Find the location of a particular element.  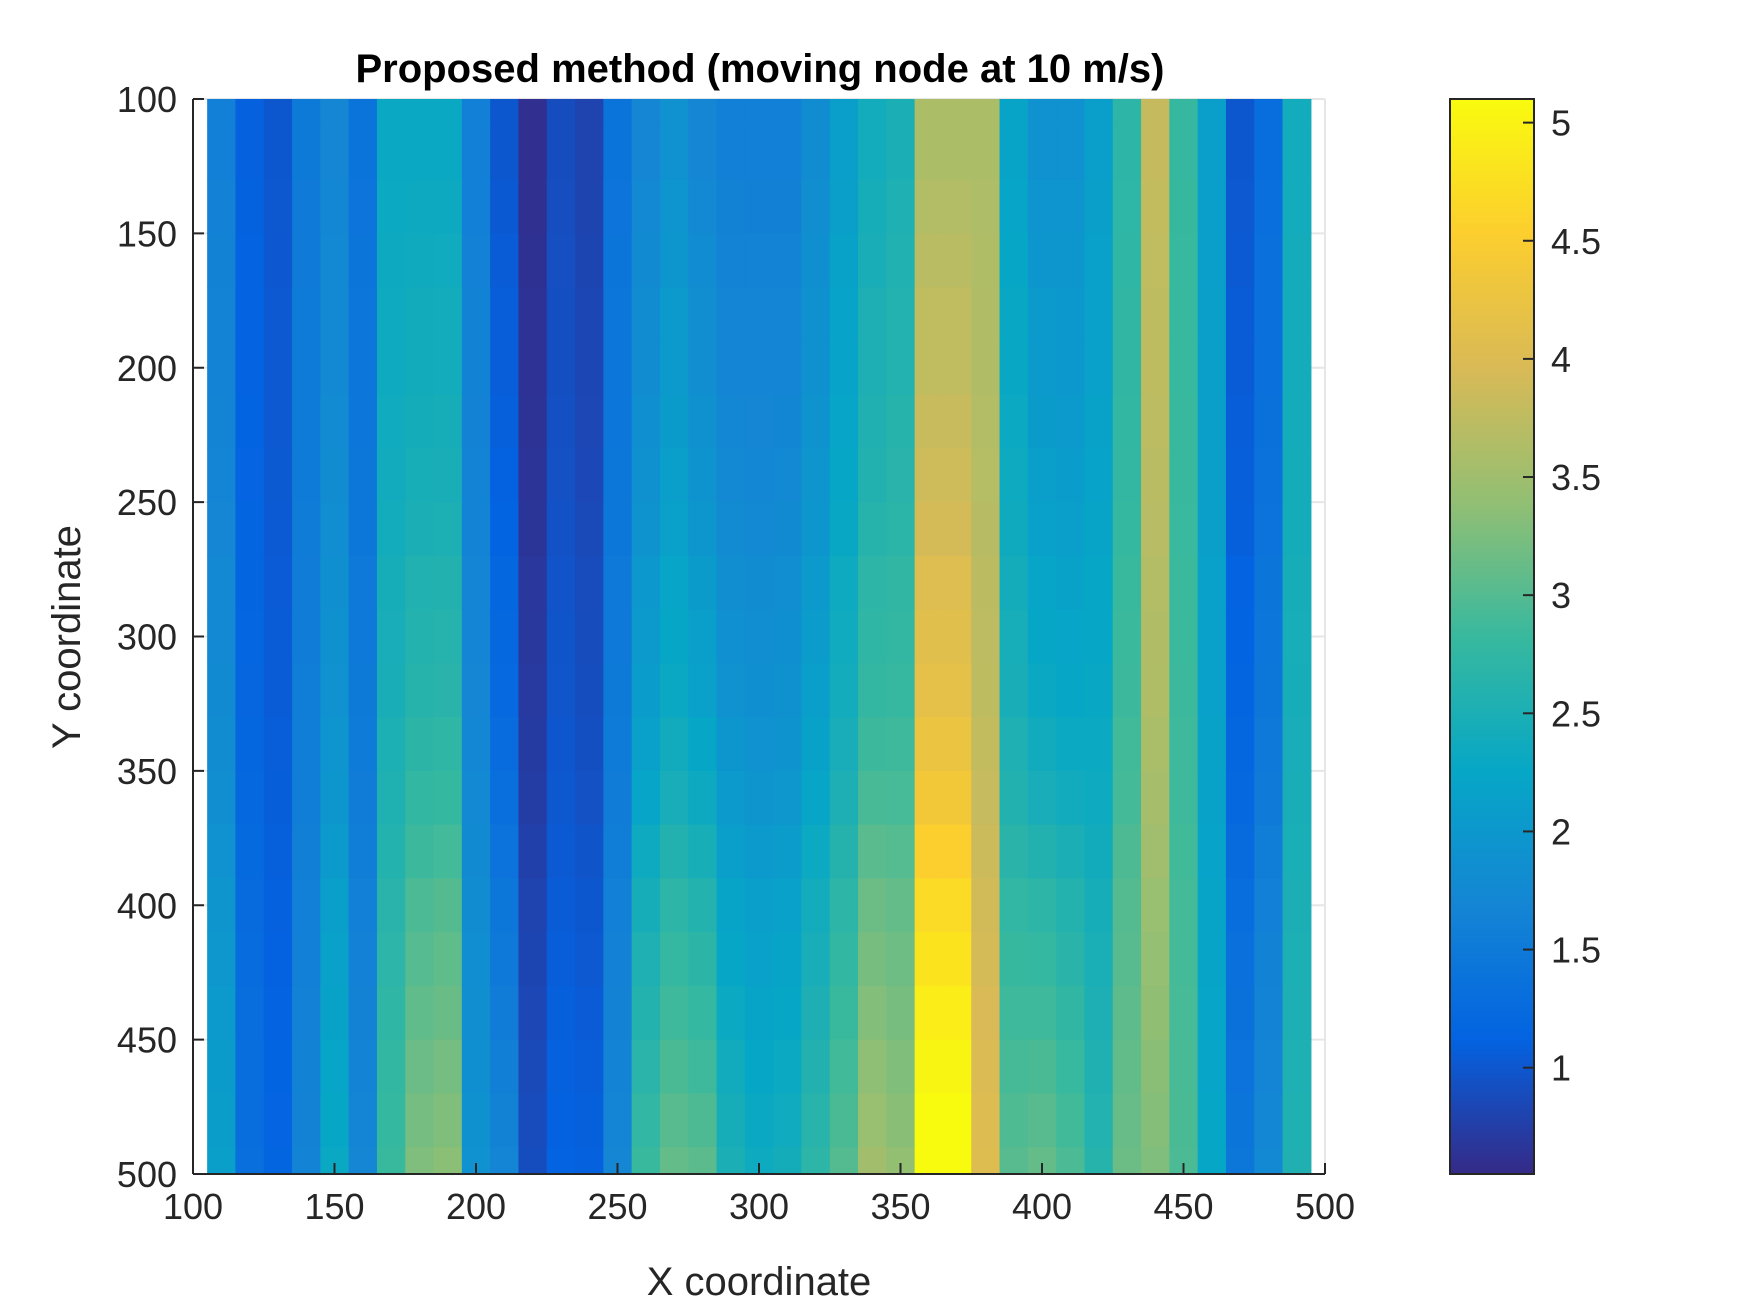

colorbar-tick-label: 2.5 is located at coordinates (1576, 713).